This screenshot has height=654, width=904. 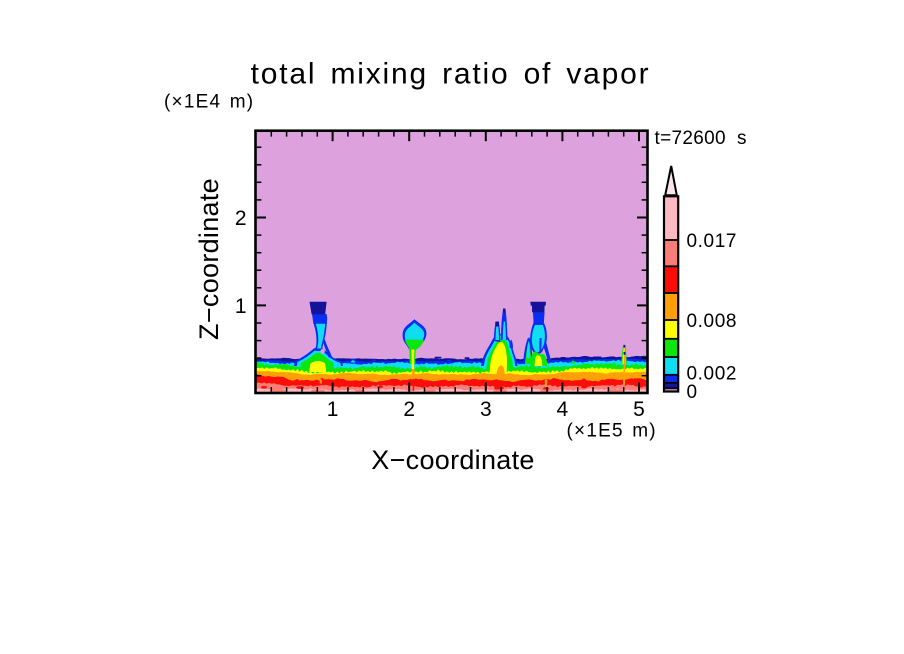 What do you see at coordinates (712, 321) in the screenshot?
I see `svg-text: 0.008` at bounding box center [712, 321].